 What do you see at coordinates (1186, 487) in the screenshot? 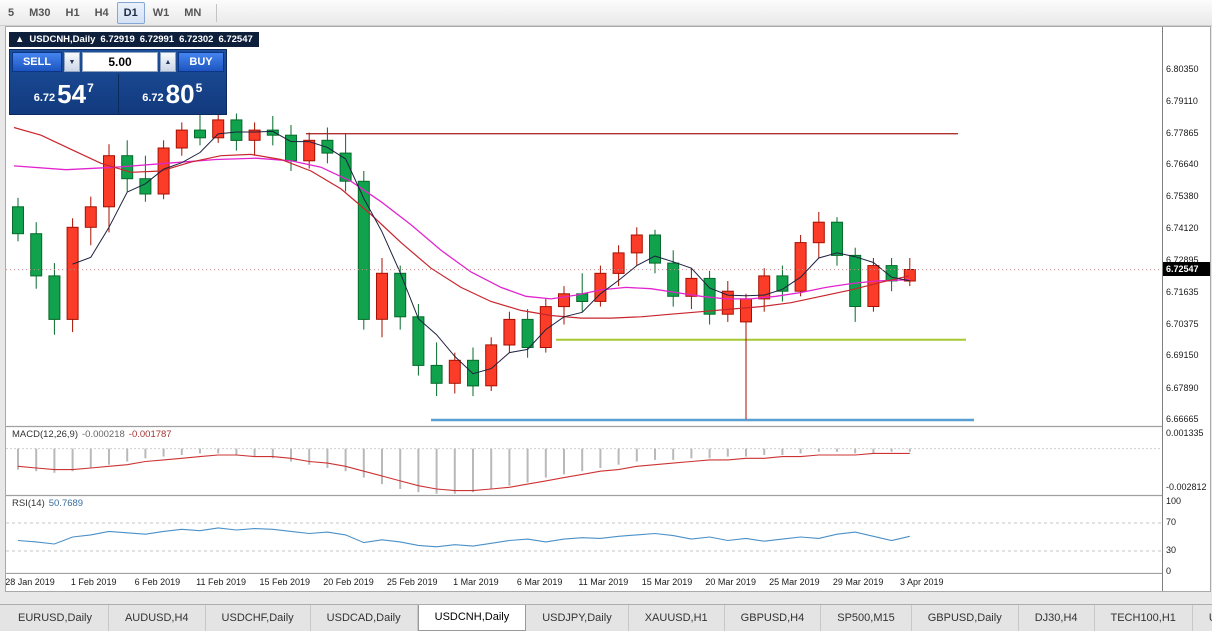
I see `macd-axis-min: -0.002812` at bounding box center [1186, 487].